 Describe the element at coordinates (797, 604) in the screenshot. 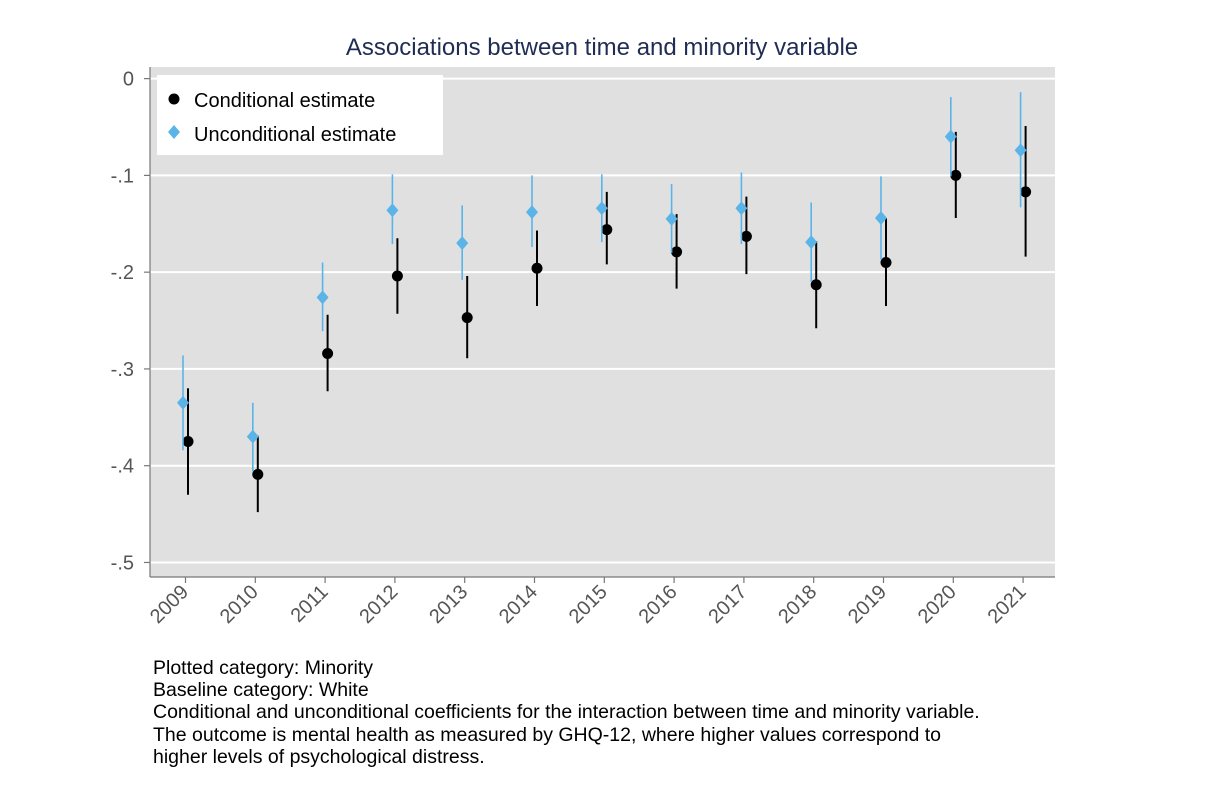

I see `x-tick-label: 2018` at that location.